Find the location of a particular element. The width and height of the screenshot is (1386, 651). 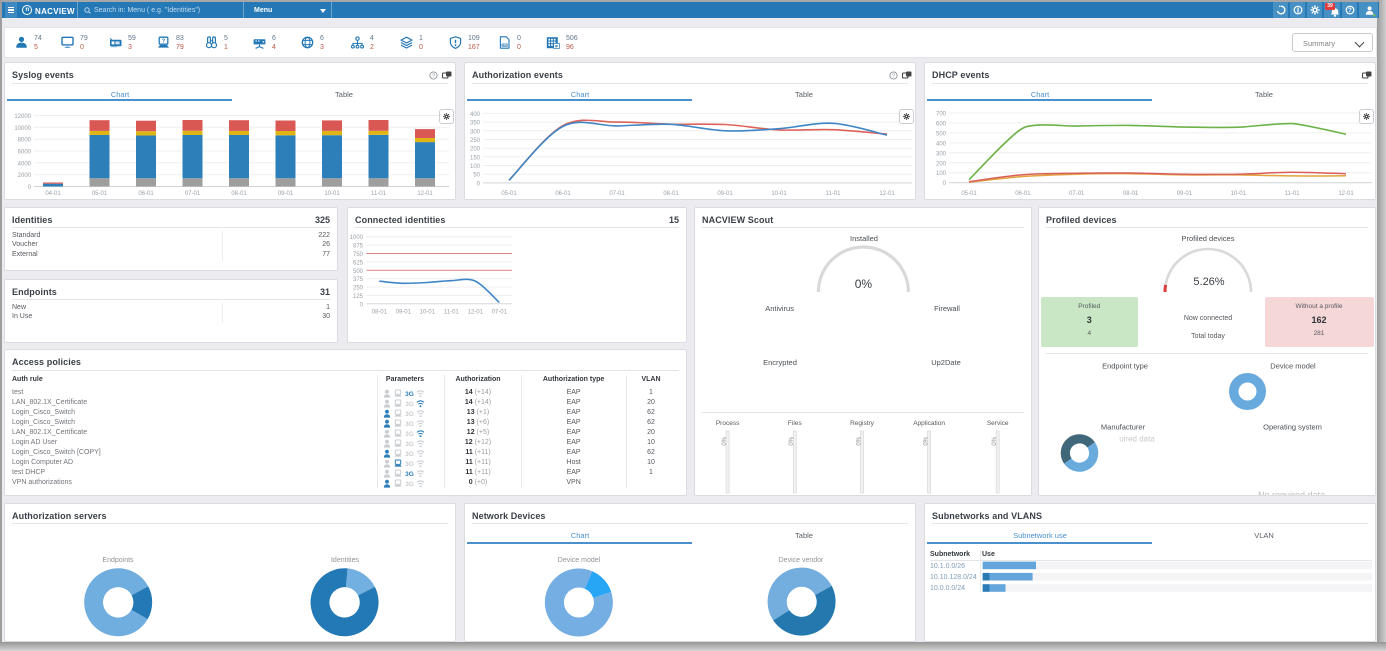

svg-text: 4000 is located at coordinates (25, 164).